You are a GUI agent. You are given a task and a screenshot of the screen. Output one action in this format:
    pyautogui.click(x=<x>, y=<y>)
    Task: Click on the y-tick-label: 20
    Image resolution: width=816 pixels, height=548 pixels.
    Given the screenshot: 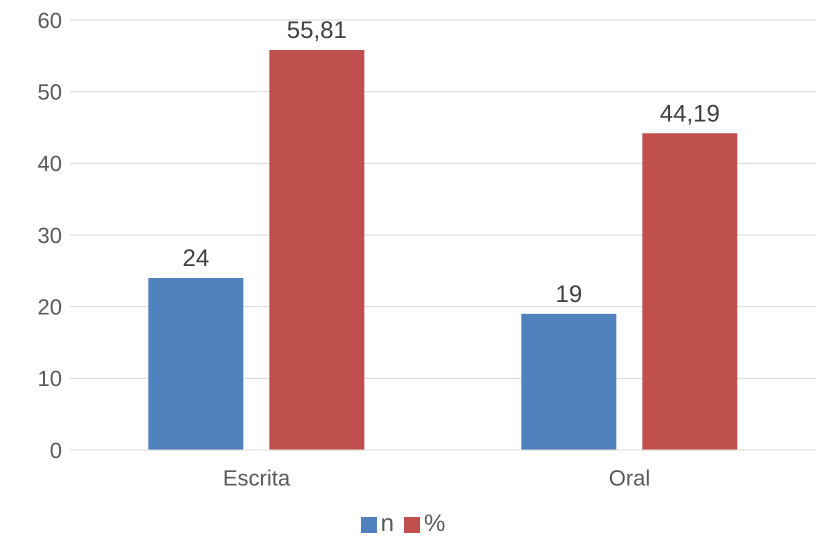 What is the action you would take?
    pyautogui.click(x=50, y=307)
    